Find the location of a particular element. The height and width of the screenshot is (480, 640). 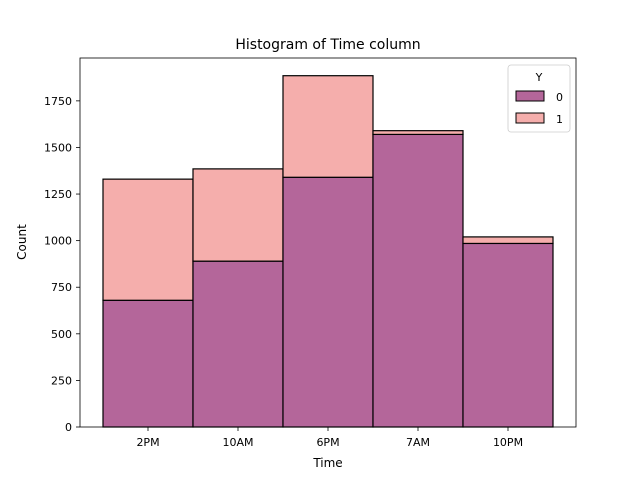

y-axis-label: Count is located at coordinates (22, 242).